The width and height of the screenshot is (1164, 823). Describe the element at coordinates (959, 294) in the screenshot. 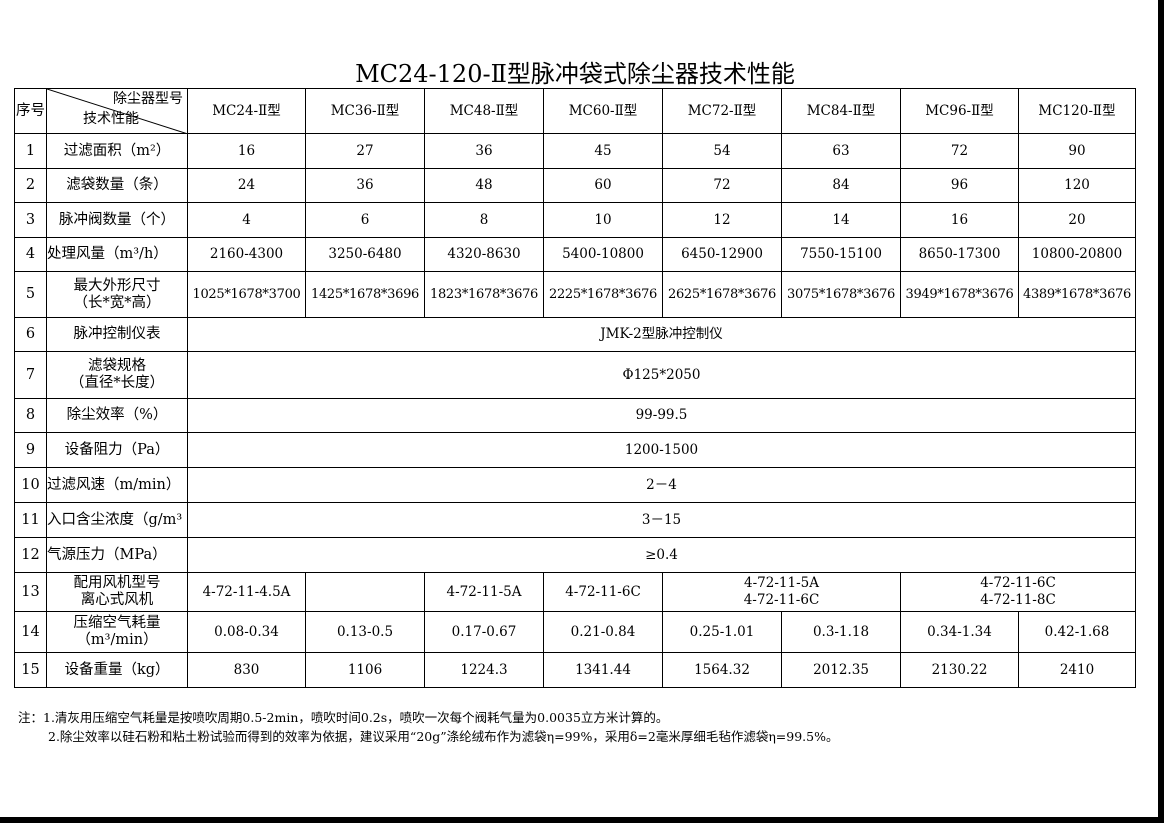

I see `cell-value: 3949*1678*3676` at that location.